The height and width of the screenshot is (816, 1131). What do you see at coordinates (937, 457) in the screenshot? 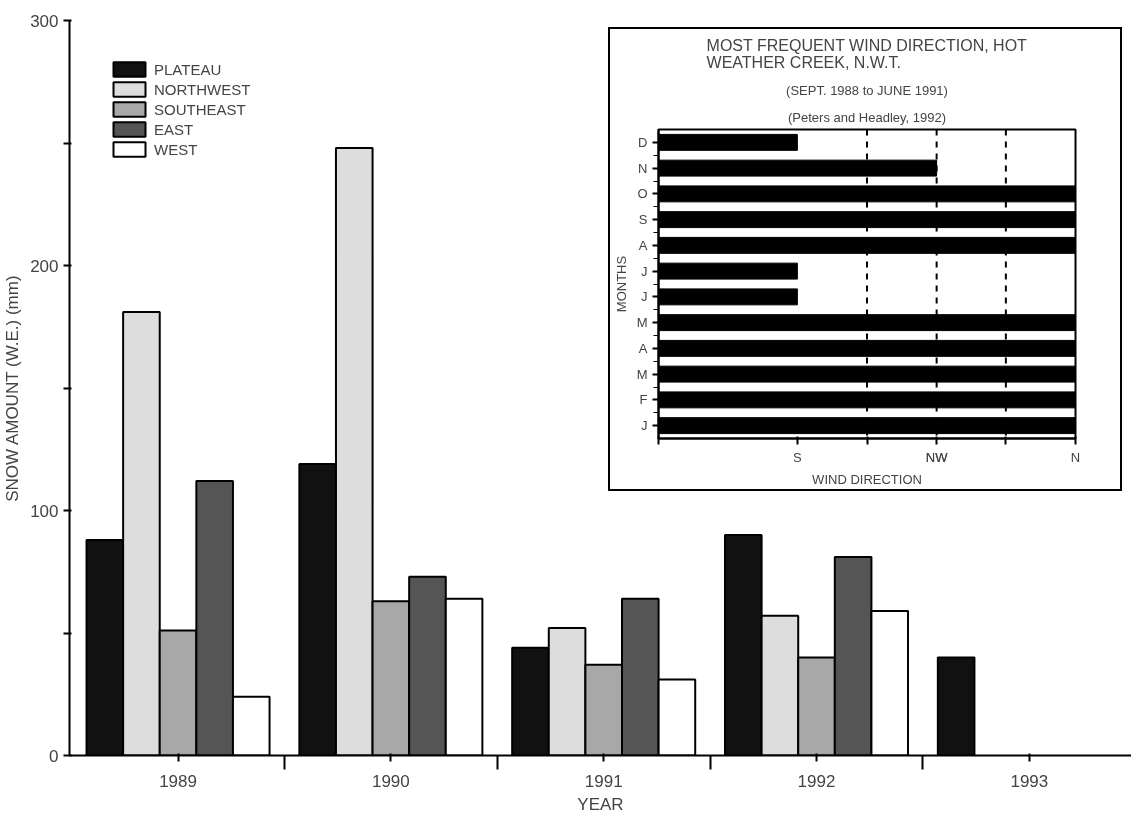
I see `annotation: NW` at bounding box center [937, 457].